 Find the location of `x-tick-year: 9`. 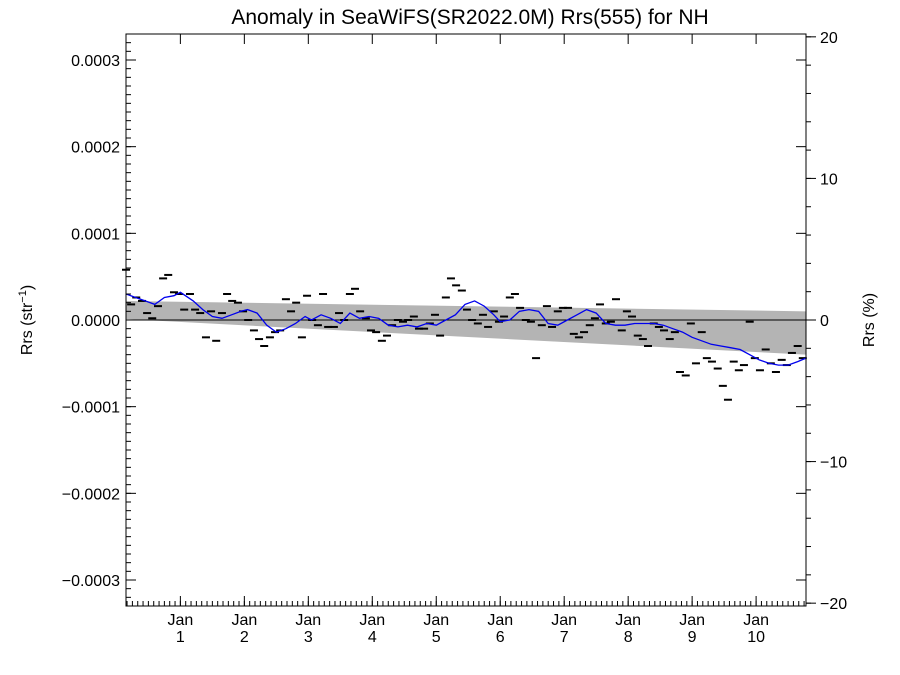

x-tick-year: 9 is located at coordinates (692, 637).